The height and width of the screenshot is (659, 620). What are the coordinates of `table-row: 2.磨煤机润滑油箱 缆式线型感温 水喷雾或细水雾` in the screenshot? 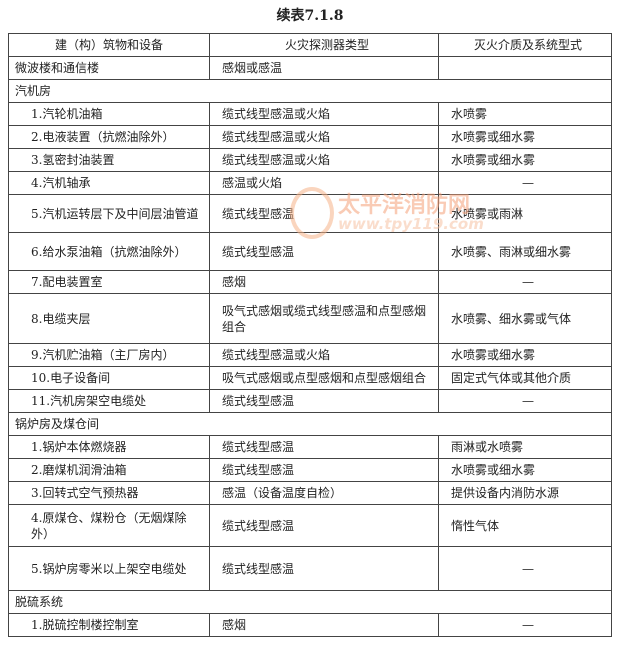 It's located at (310, 470).